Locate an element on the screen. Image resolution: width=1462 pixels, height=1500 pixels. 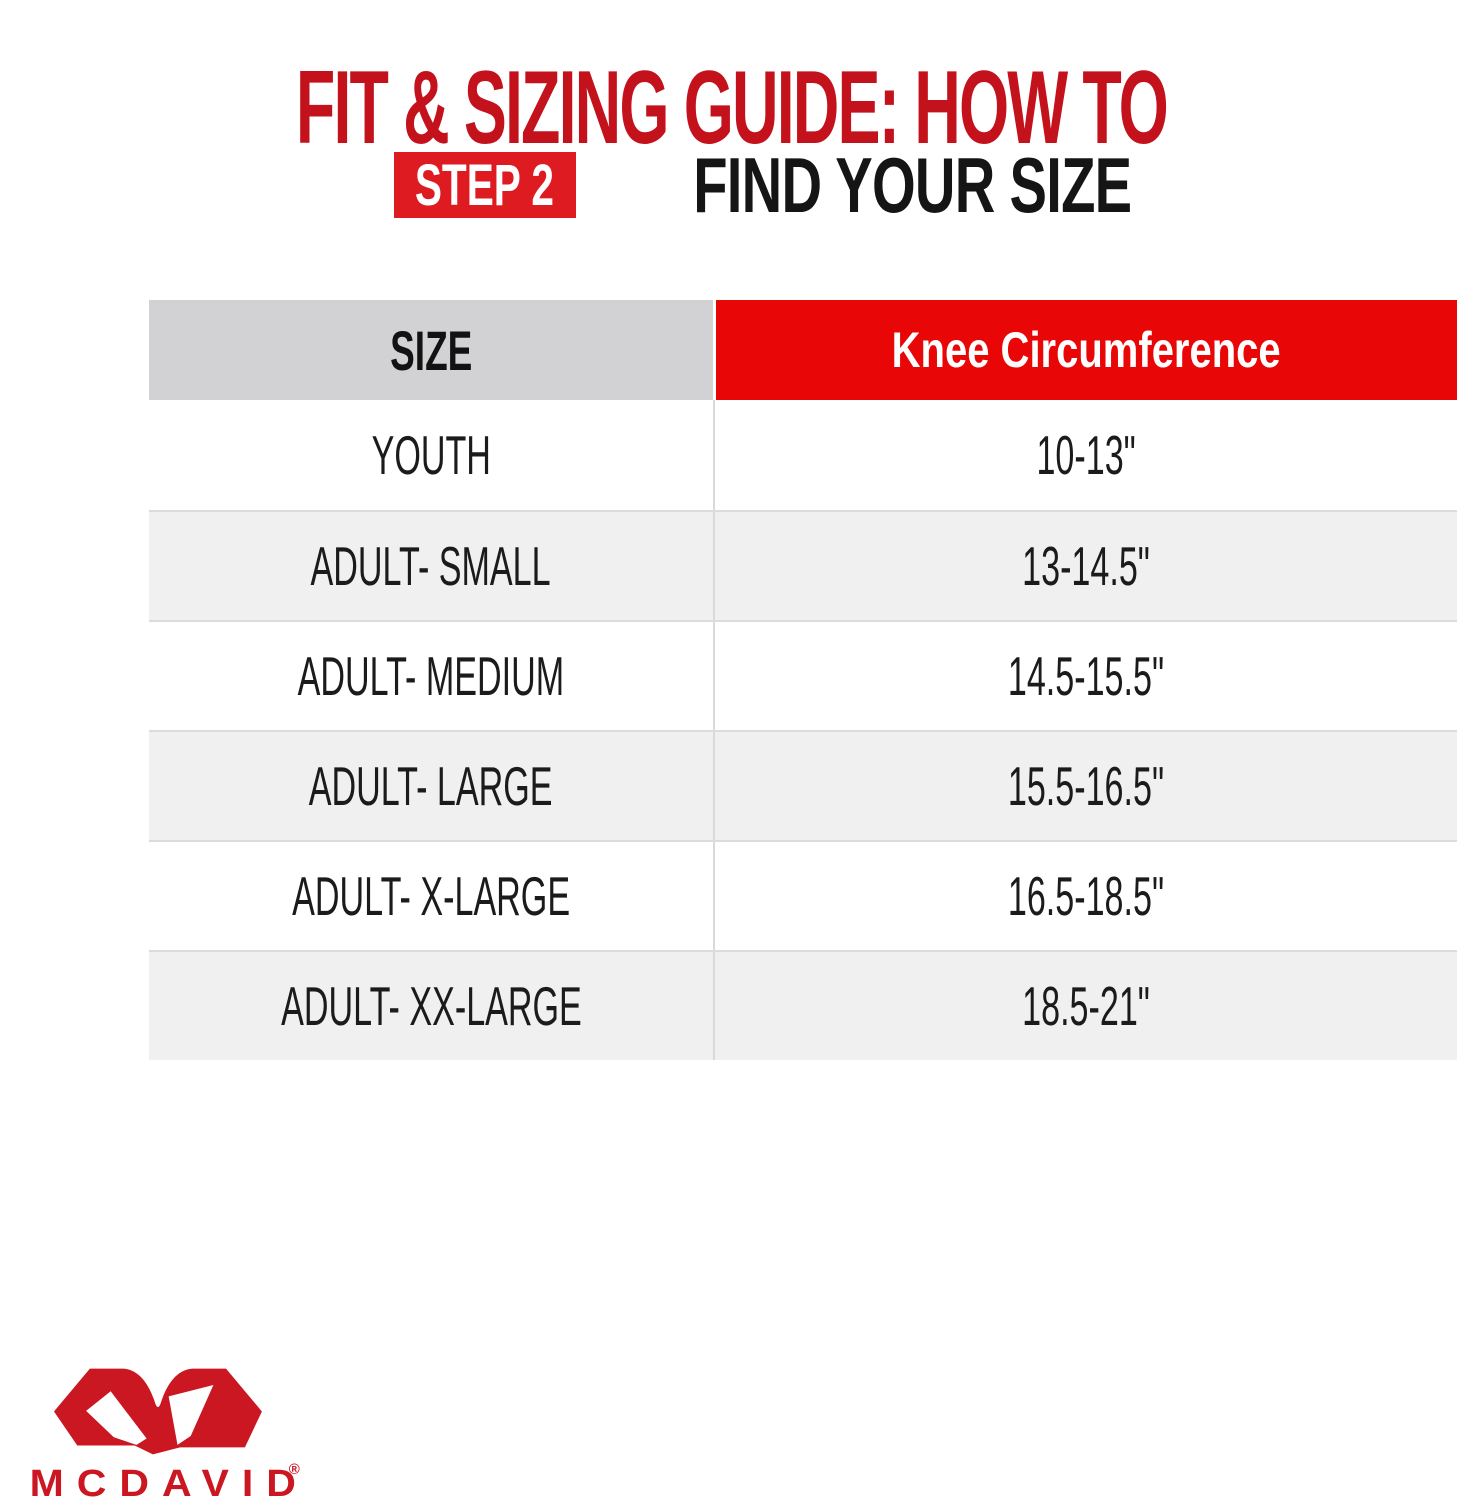
column-header-knee-circumference: Knee Circumference is located at coordinates (1086, 350).